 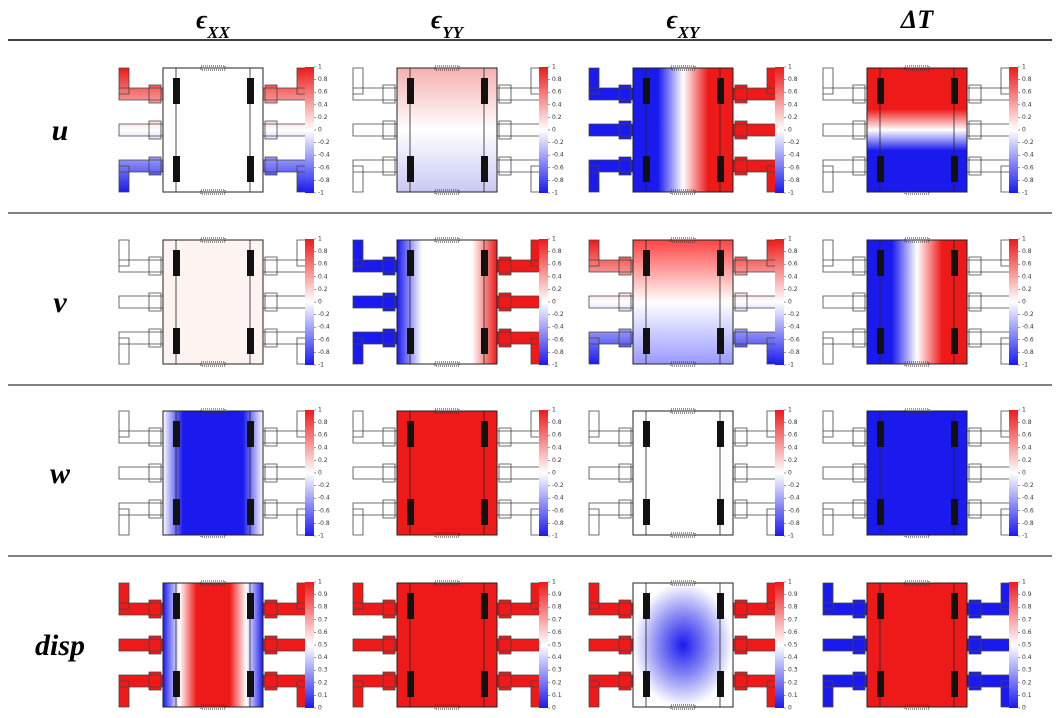 I want to click on row-label: u, so click(x=60, y=130).